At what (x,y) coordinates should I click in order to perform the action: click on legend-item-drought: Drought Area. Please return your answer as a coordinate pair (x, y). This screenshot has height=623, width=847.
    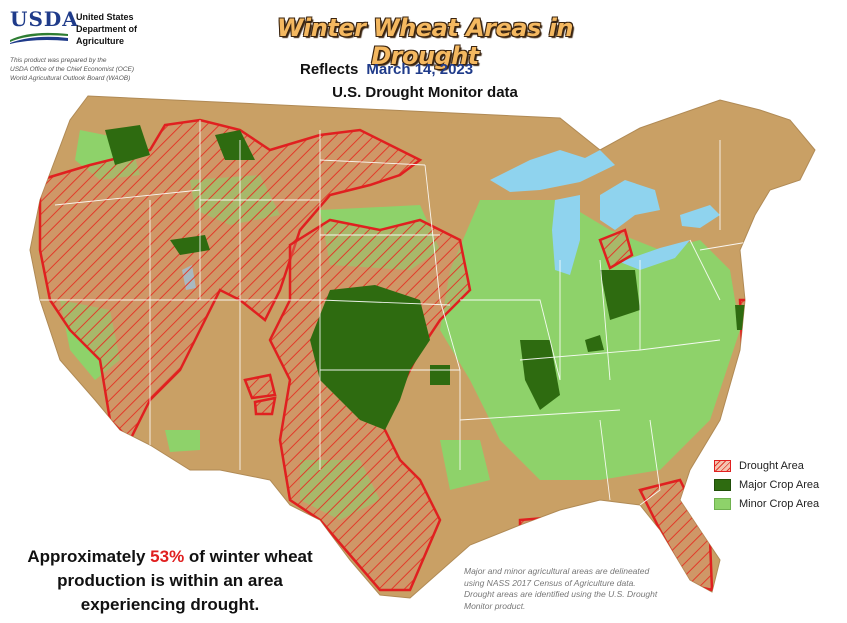
    Looking at the image, I should click on (774, 465).